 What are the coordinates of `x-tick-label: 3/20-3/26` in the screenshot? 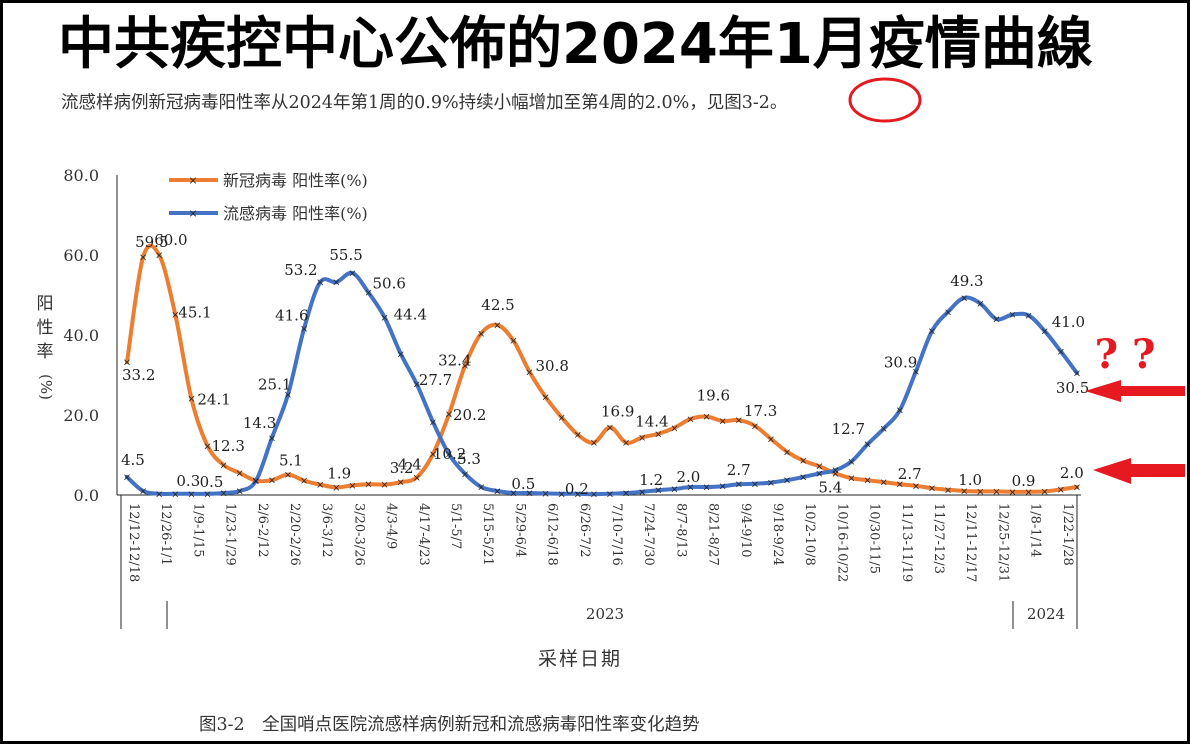 It's located at (358, 534).